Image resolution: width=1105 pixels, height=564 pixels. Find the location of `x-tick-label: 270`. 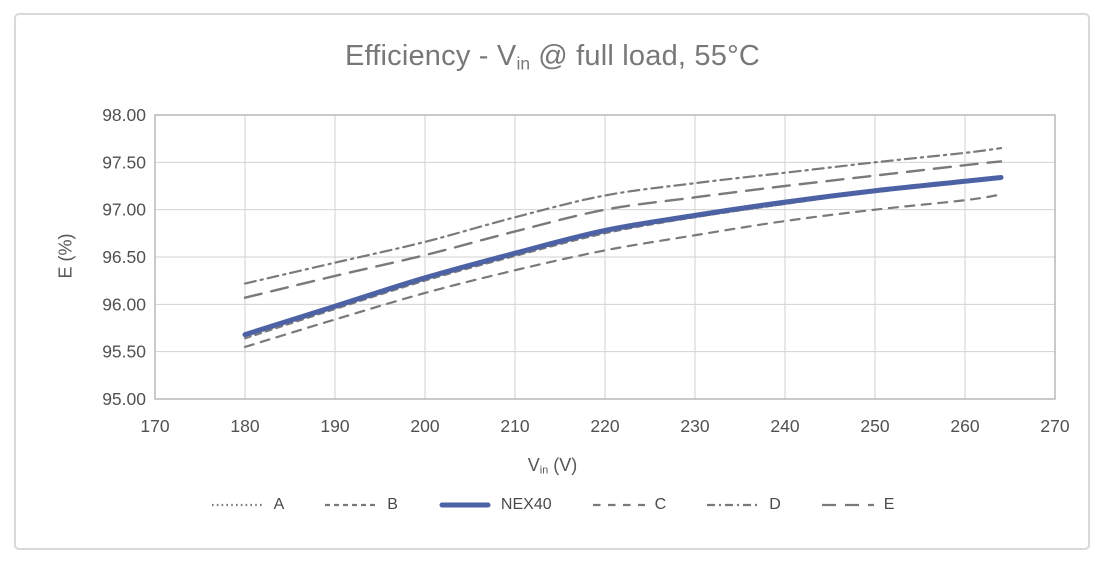

x-tick-label: 270 is located at coordinates (1054, 426).